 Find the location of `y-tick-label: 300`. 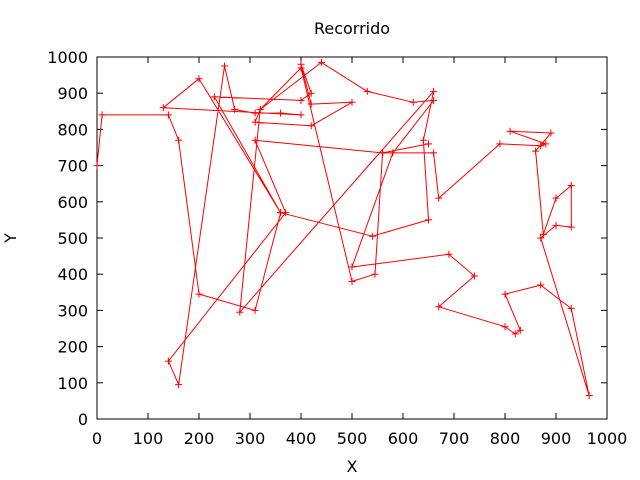

y-tick-label: 300 is located at coordinates (72, 310).